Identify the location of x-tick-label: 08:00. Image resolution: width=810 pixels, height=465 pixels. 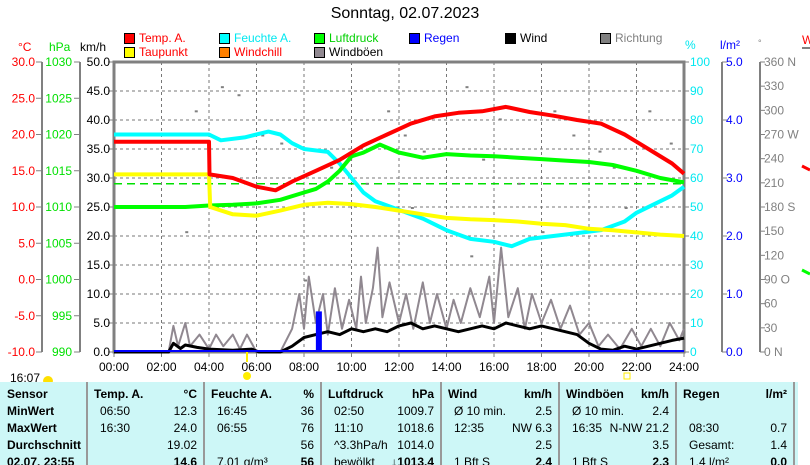
(304, 367).